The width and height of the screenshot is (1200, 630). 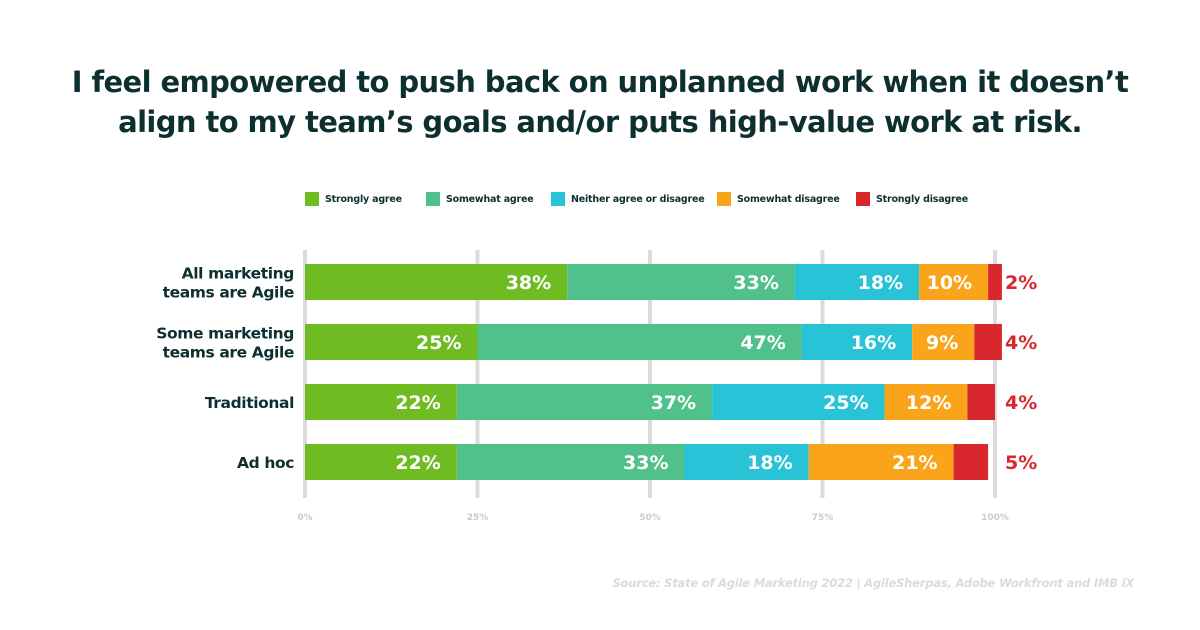 I want to click on category-label-line: Some marketing, so click(x=225, y=334).